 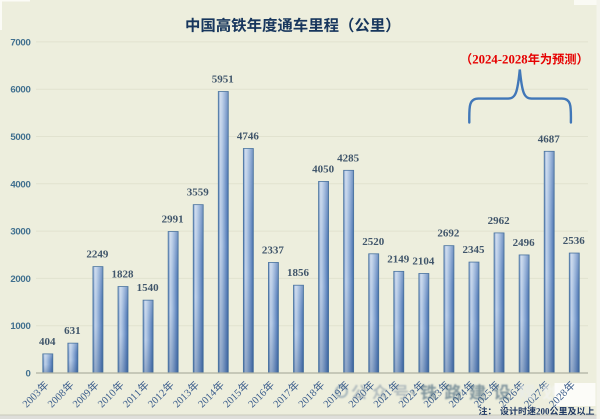 I want to click on svg-text: 3000, so click(x=20, y=232).